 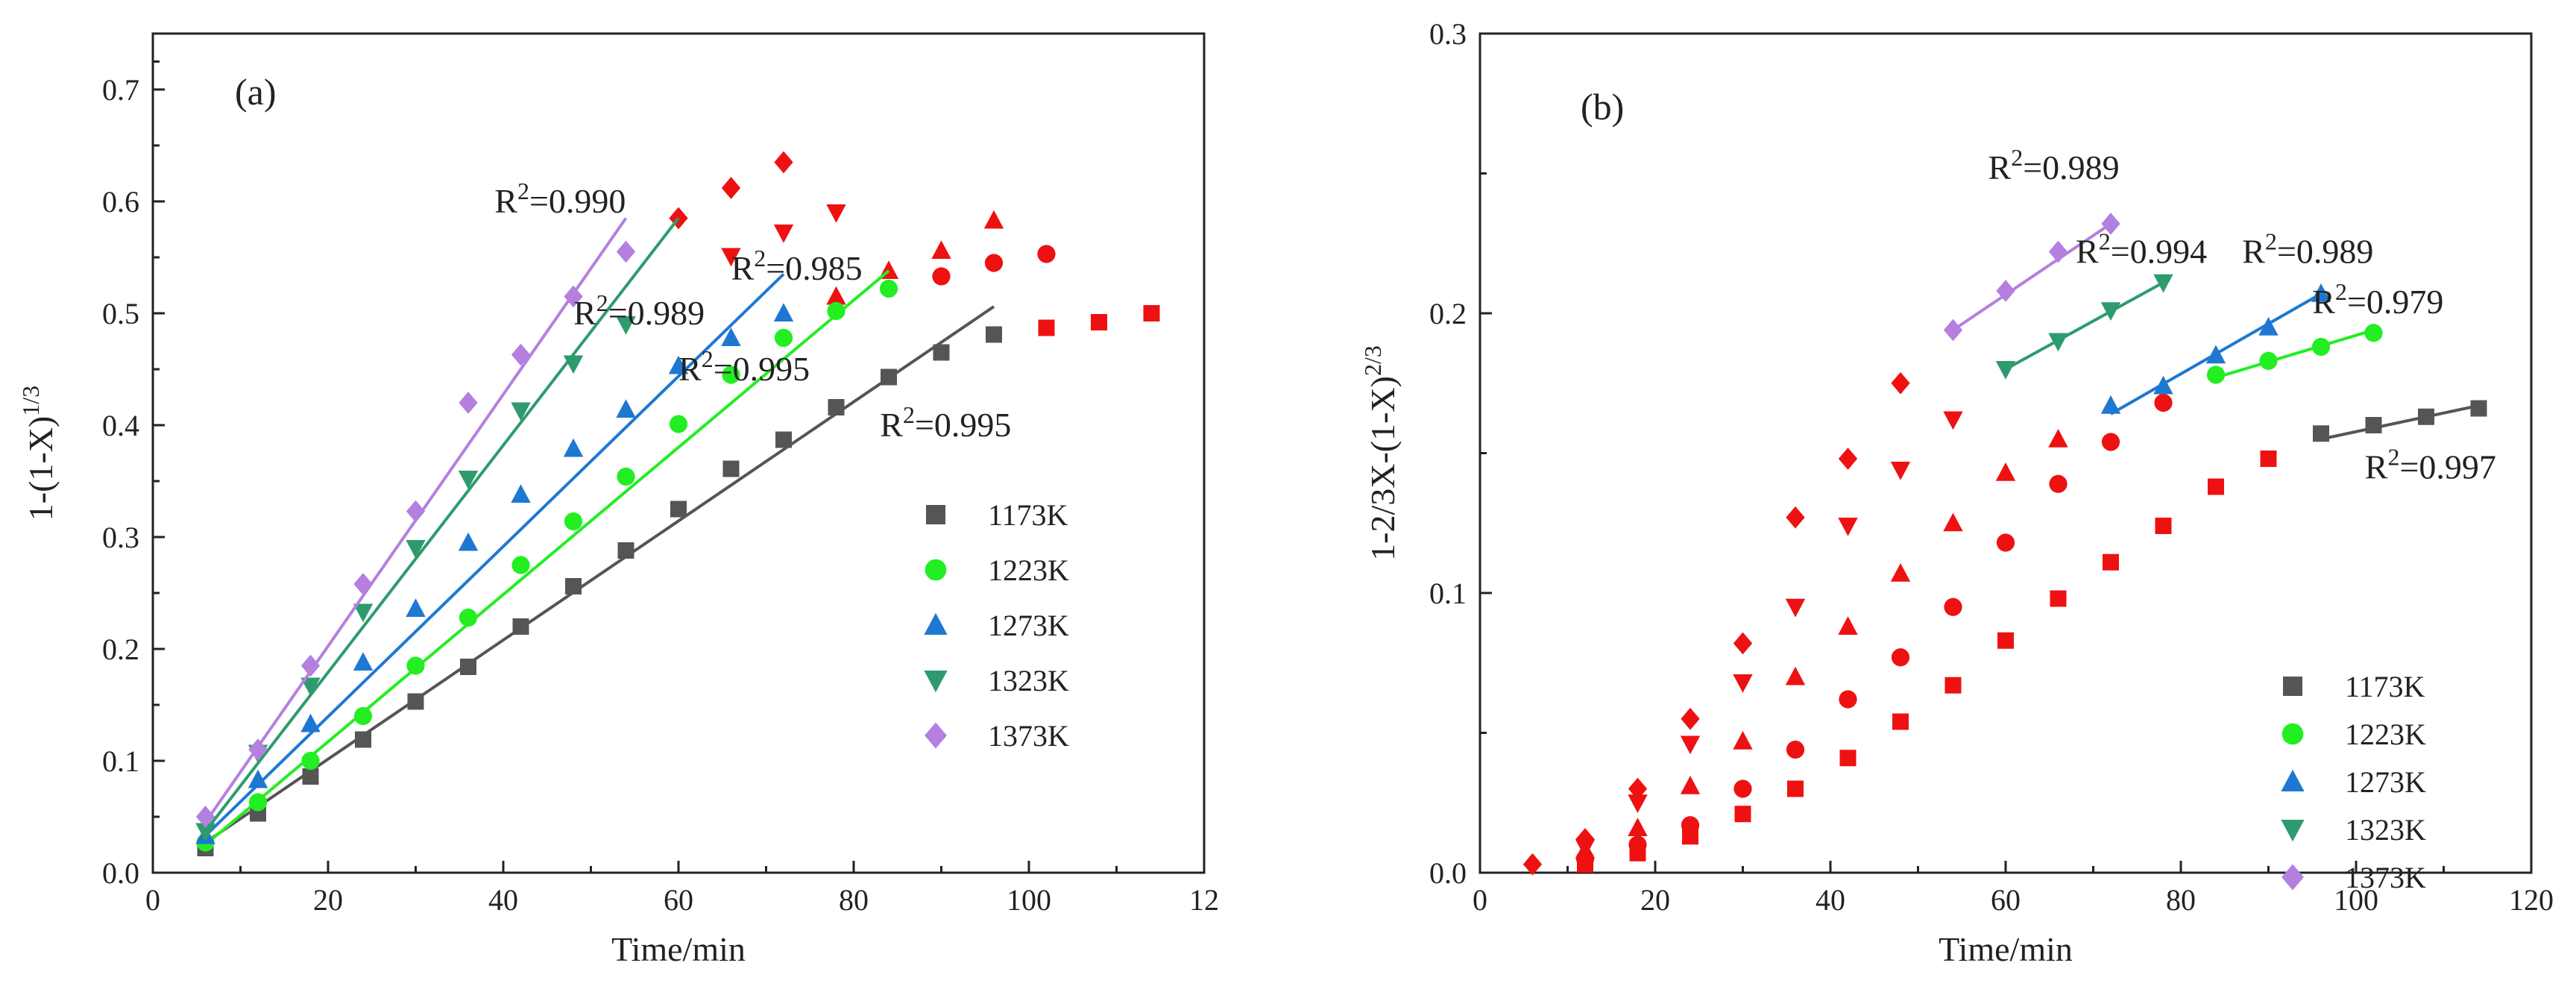 I want to click on x-tick-label: 60, so click(x=2006, y=900).